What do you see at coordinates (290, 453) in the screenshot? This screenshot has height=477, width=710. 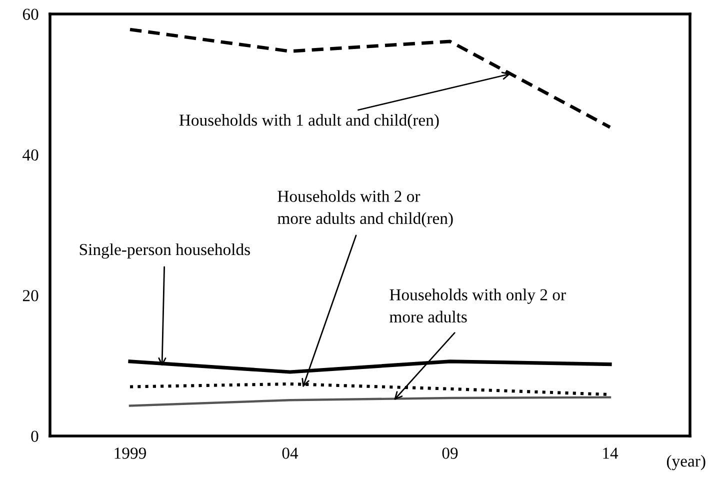 I see `x-tick-label: 04` at bounding box center [290, 453].